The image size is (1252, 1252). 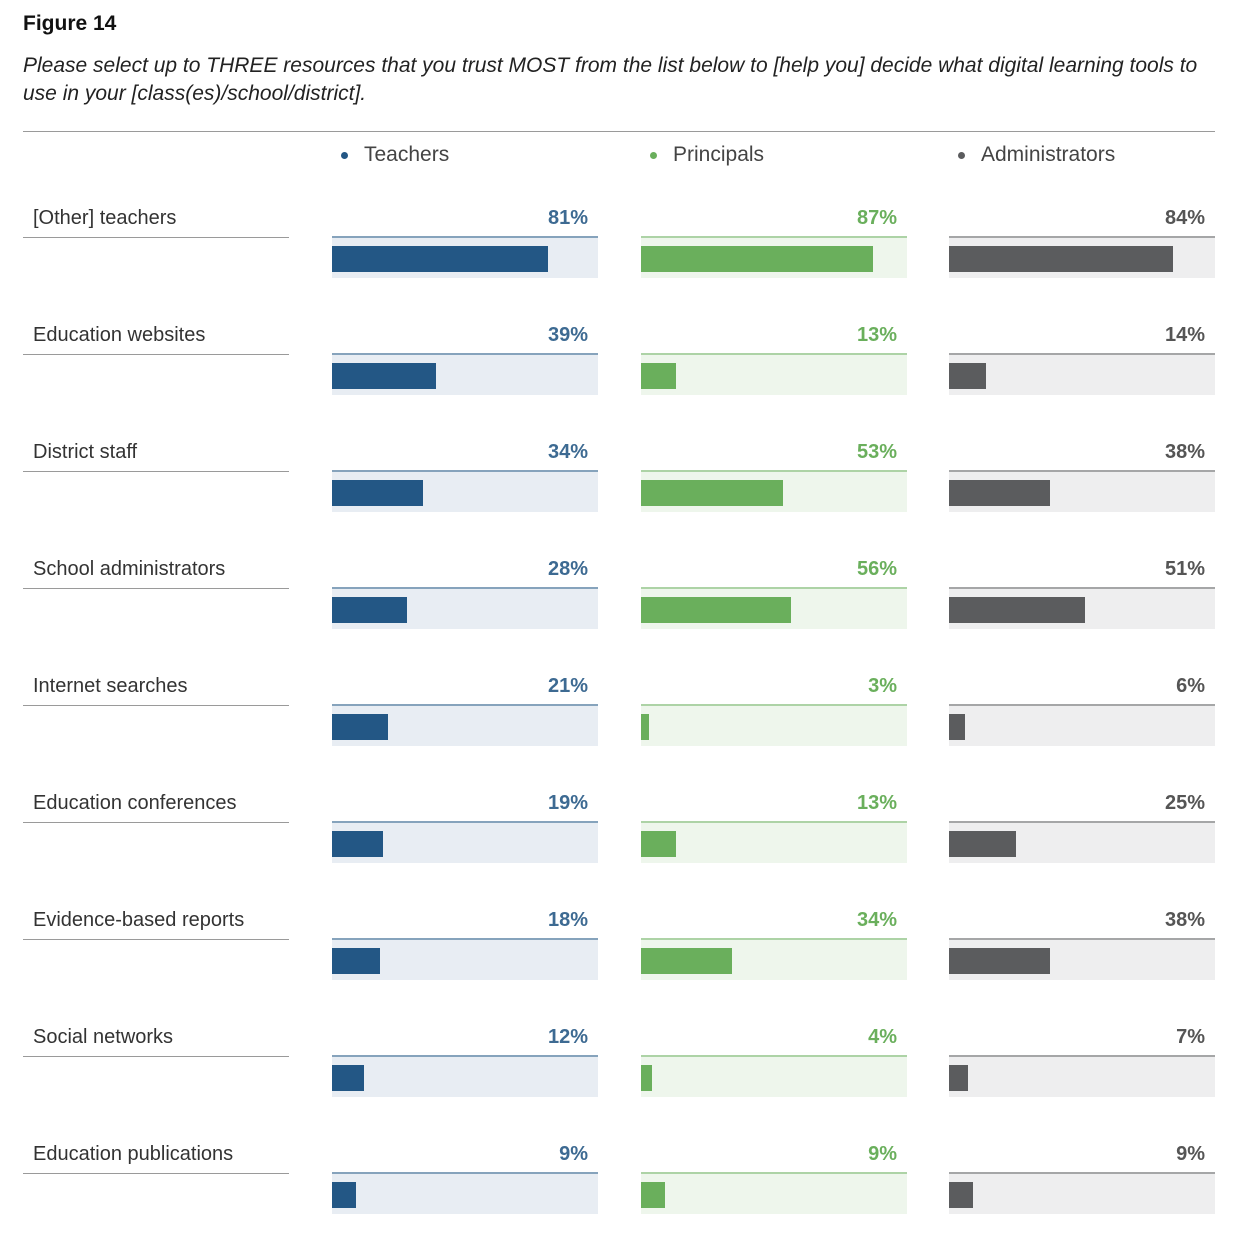 I want to click on data-label: 84%, so click(x=1184, y=218).